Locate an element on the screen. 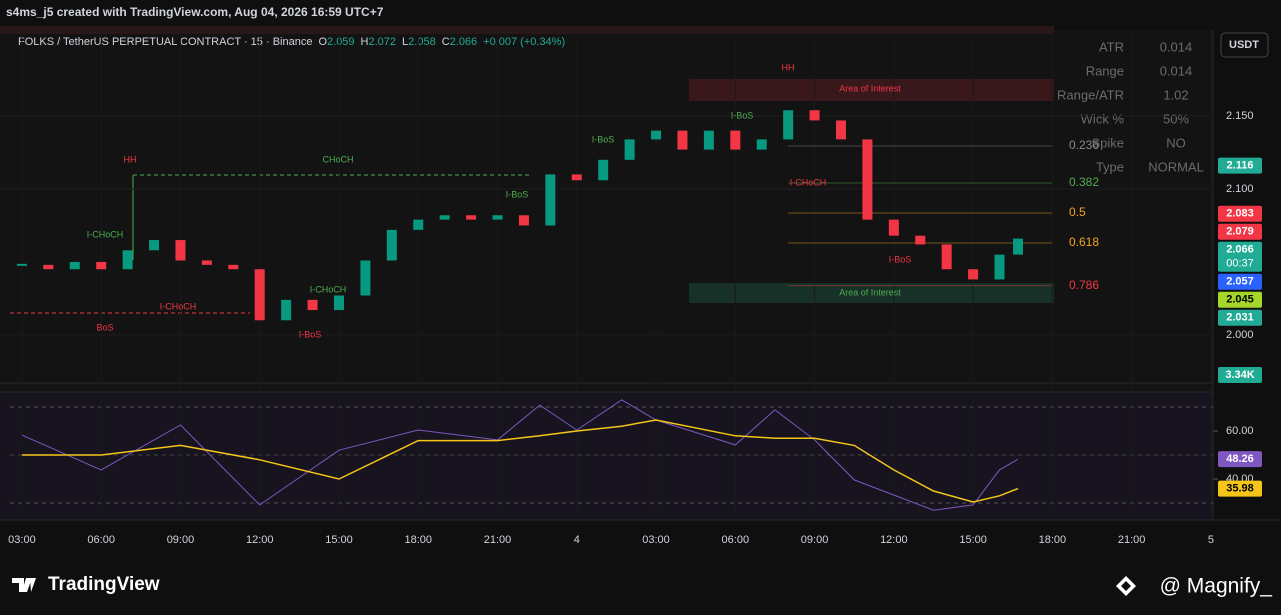  high-value: 2.072 is located at coordinates (383, 42).